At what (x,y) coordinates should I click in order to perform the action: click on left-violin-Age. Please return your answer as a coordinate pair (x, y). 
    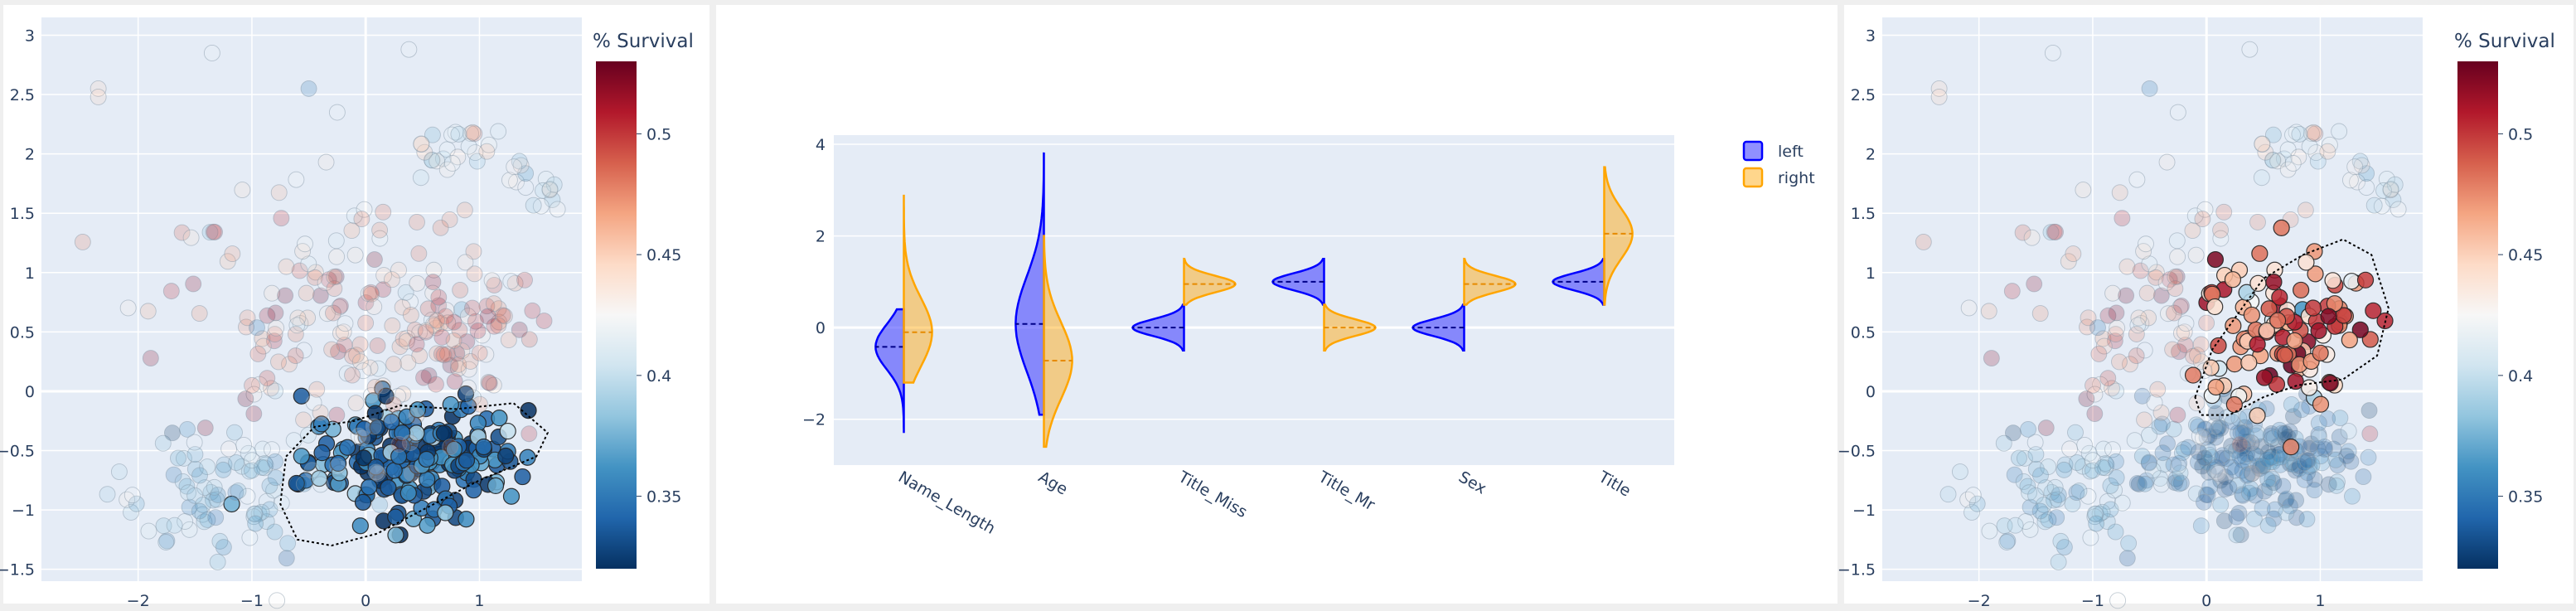
    Looking at the image, I should click on (1029, 284).